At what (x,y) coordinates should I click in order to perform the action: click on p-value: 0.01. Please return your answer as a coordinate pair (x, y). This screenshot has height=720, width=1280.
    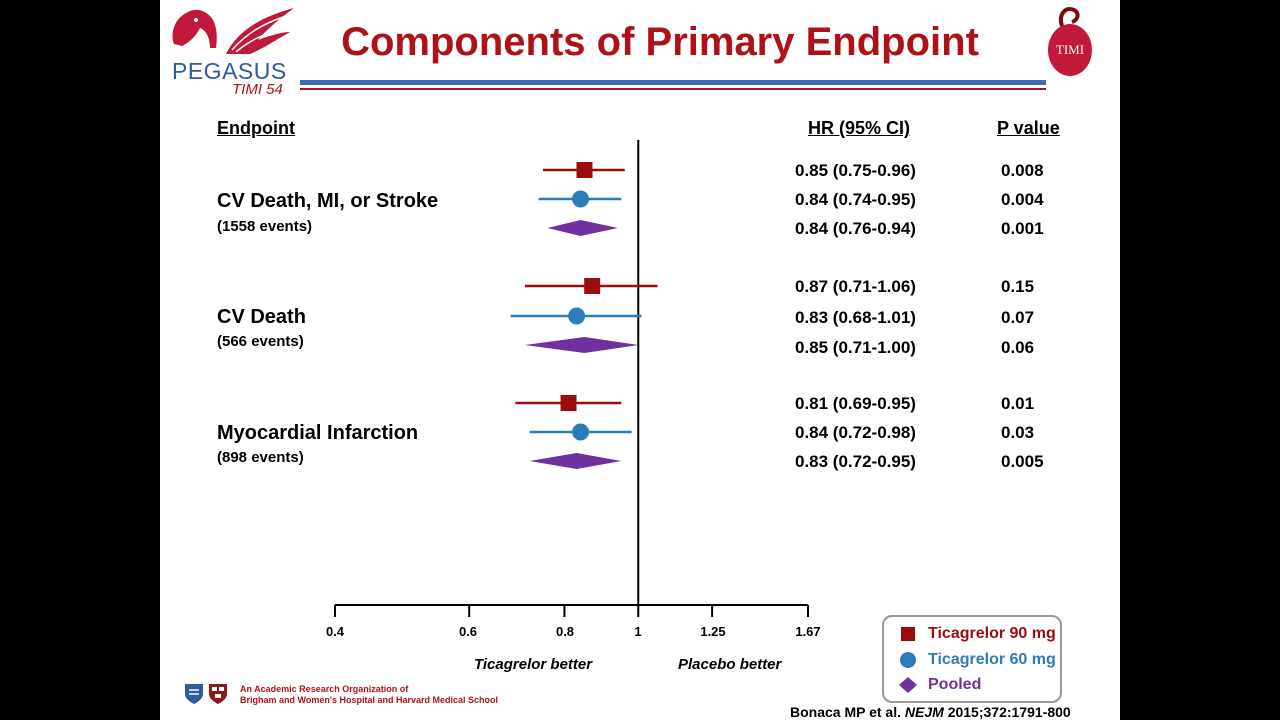
    Looking at the image, I should click on (1018, 403).